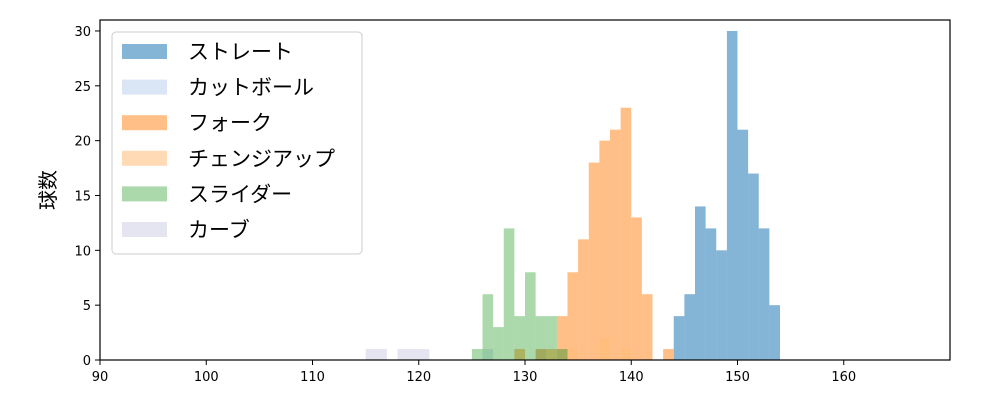 Image resolution: width=1000 pixels, height=400 pixels. What do you see at coordinates (82, 251) in the screenshot?
I see `y-tick-label: 10` at bounding box center [82, 251].